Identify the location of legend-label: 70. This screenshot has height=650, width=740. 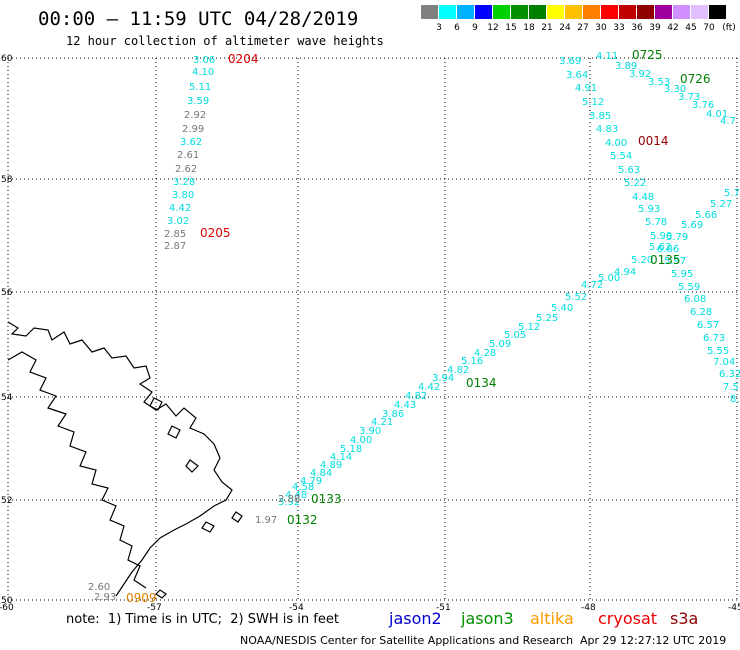
(709, 28).